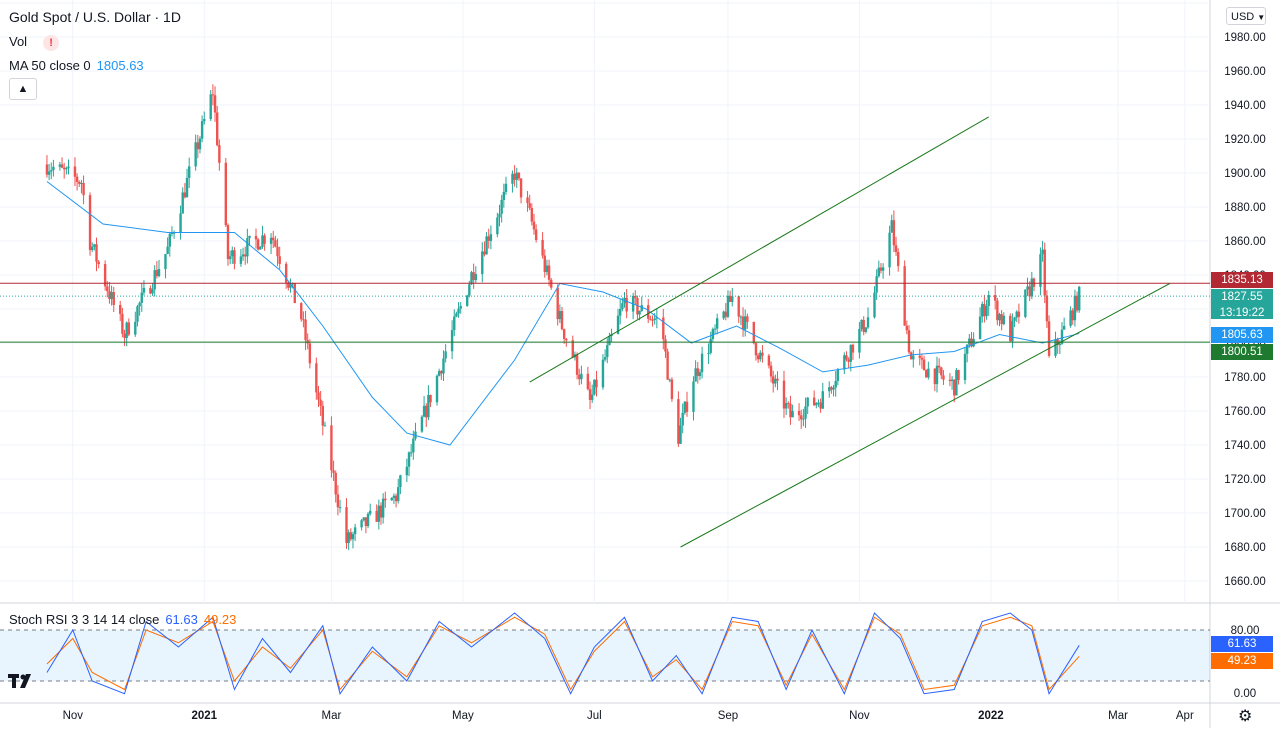 The image size is (1280, 733). Describe the element at coordinates (220, 619) in the screenshot. I see `stoch-d-value: 49.23` at that location.